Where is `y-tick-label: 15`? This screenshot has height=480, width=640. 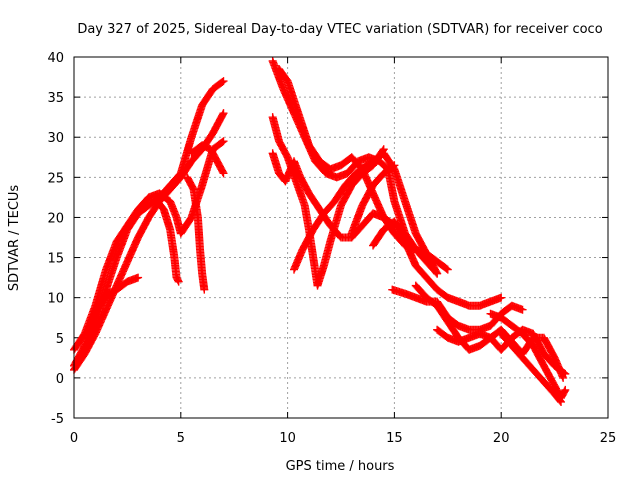 y-tick-label: 15 is located at coordinates (55, 259).